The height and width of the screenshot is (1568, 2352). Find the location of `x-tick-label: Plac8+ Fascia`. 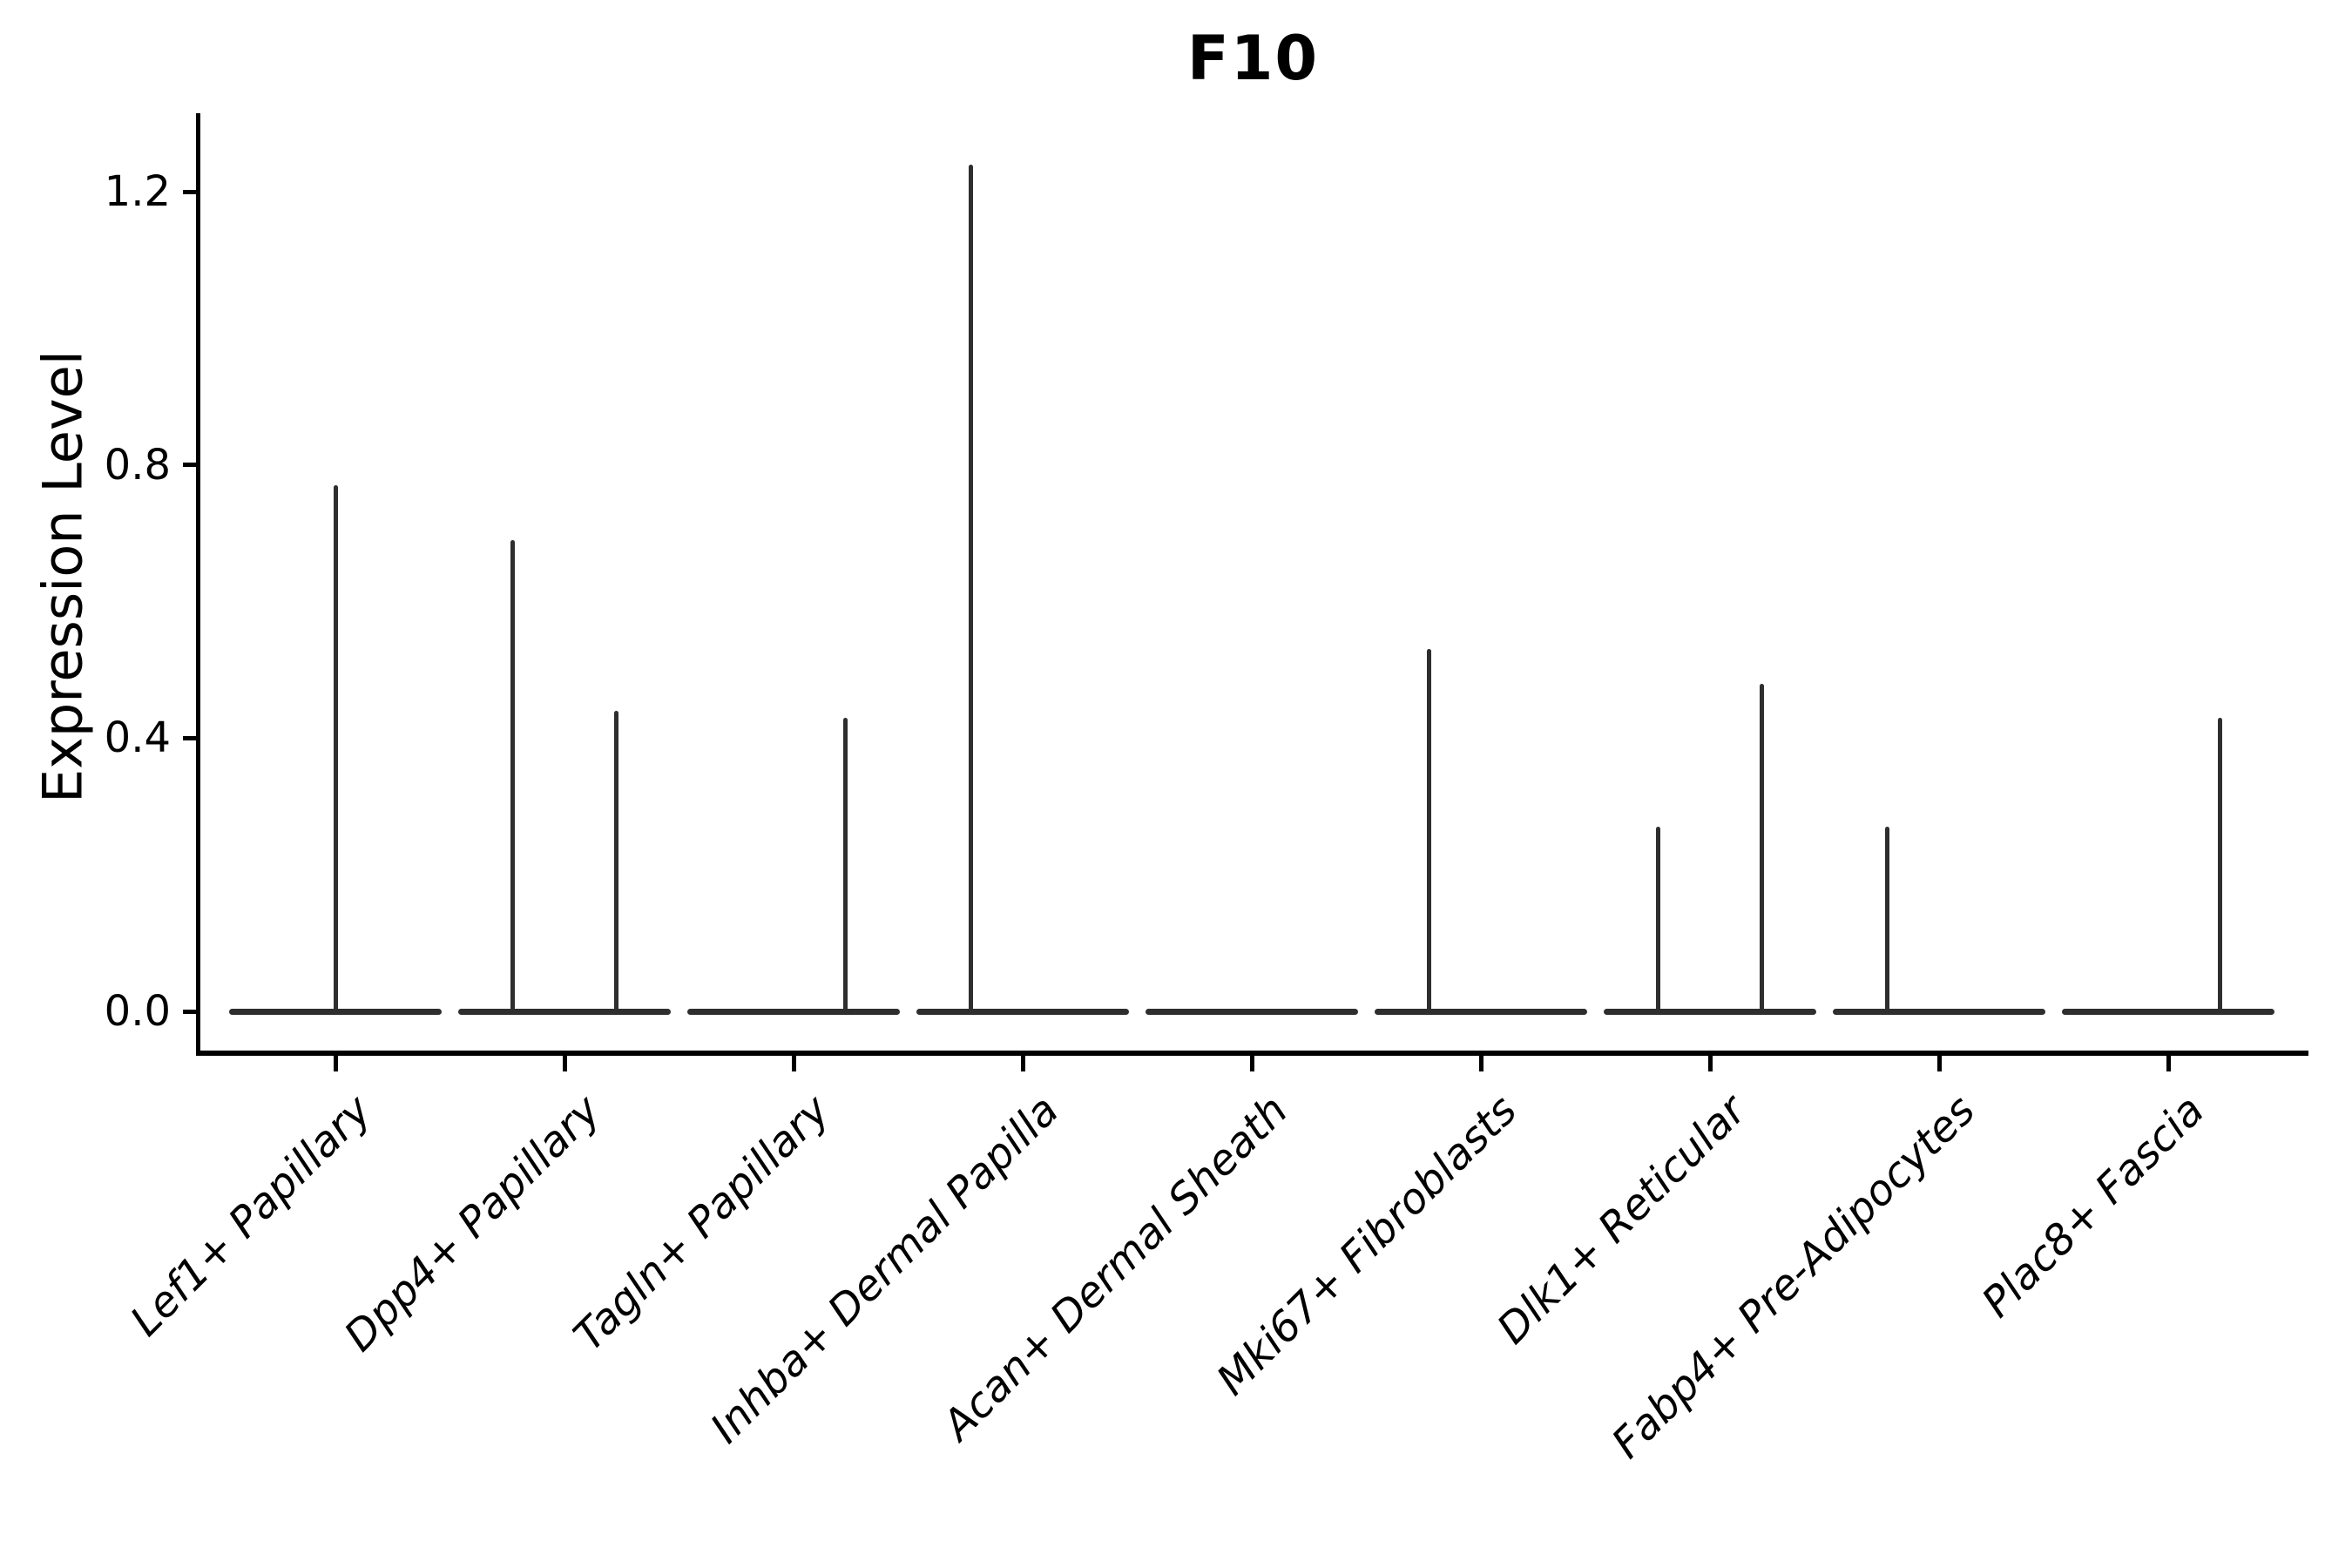

x-tick-label: Plac8+ Fascia is located at coordinates (2093, 1206).